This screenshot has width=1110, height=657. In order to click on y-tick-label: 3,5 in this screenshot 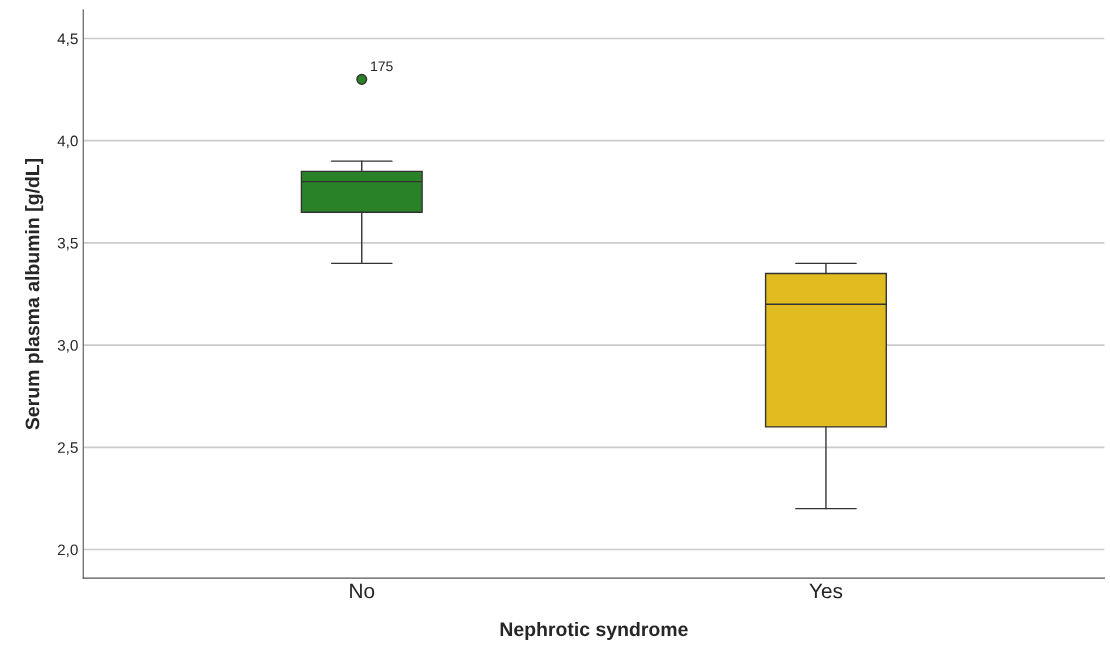, I will do `click(67, 244)`.